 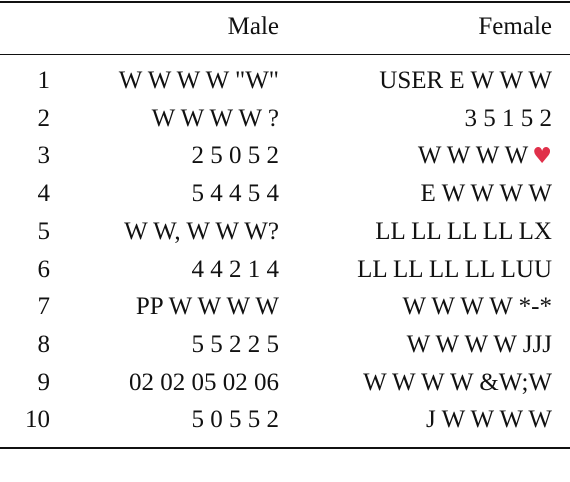 I want to click on male-cell: W W W W "W", so click(x=198, y=80).